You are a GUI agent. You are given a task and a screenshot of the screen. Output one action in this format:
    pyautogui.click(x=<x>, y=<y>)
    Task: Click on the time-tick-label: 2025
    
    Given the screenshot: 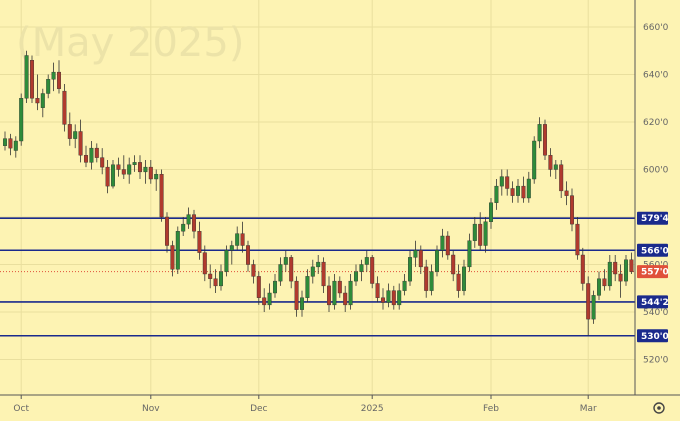 What is the action you would take?
    pyautogui.click(x=372, y=409)
    